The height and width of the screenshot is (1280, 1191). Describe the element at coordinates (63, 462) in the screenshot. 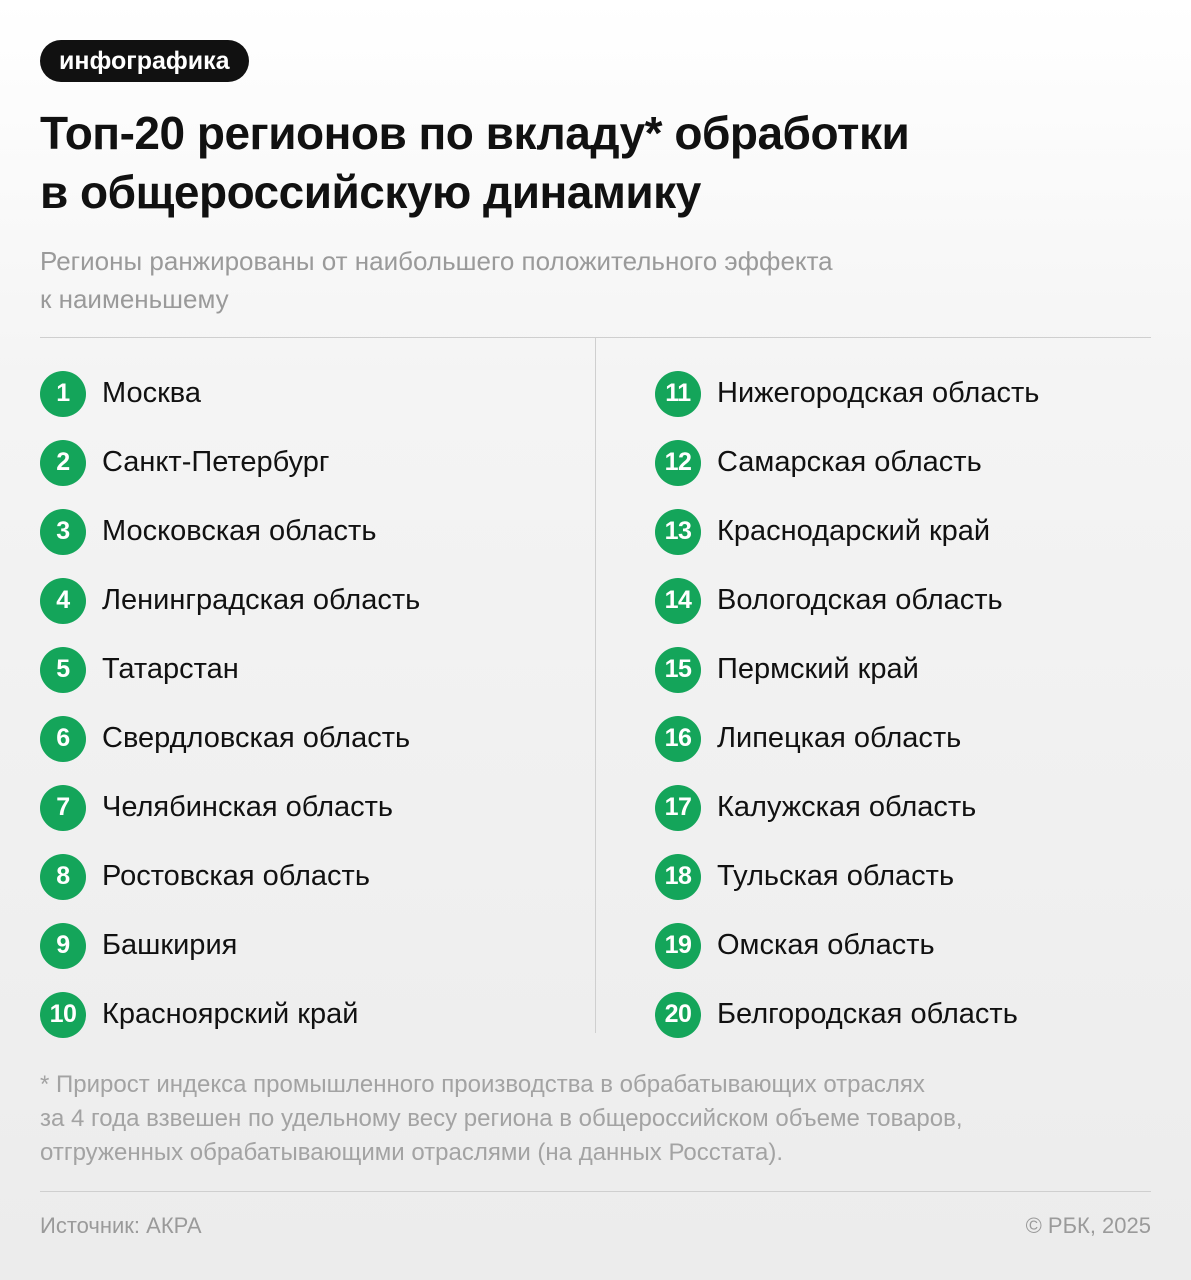

I see `rank-badge: 2` at that location.